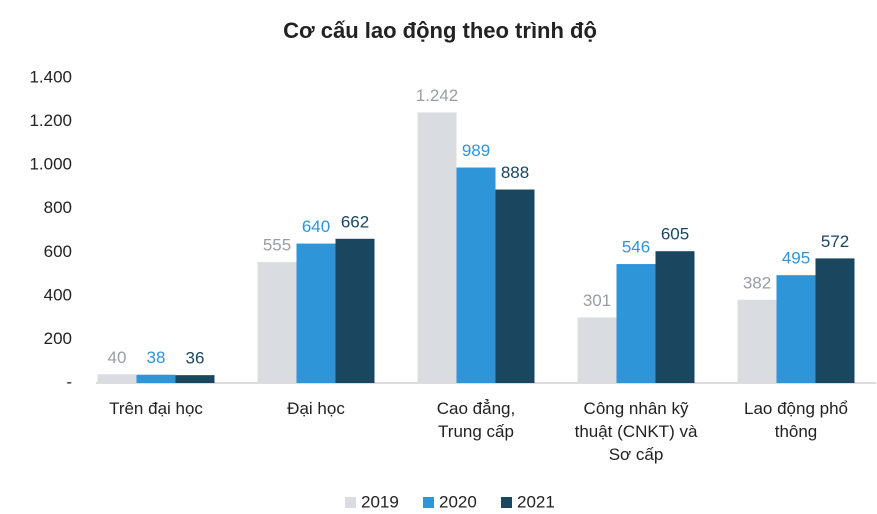  I want to click on data-label: 888, so click(515, 172).